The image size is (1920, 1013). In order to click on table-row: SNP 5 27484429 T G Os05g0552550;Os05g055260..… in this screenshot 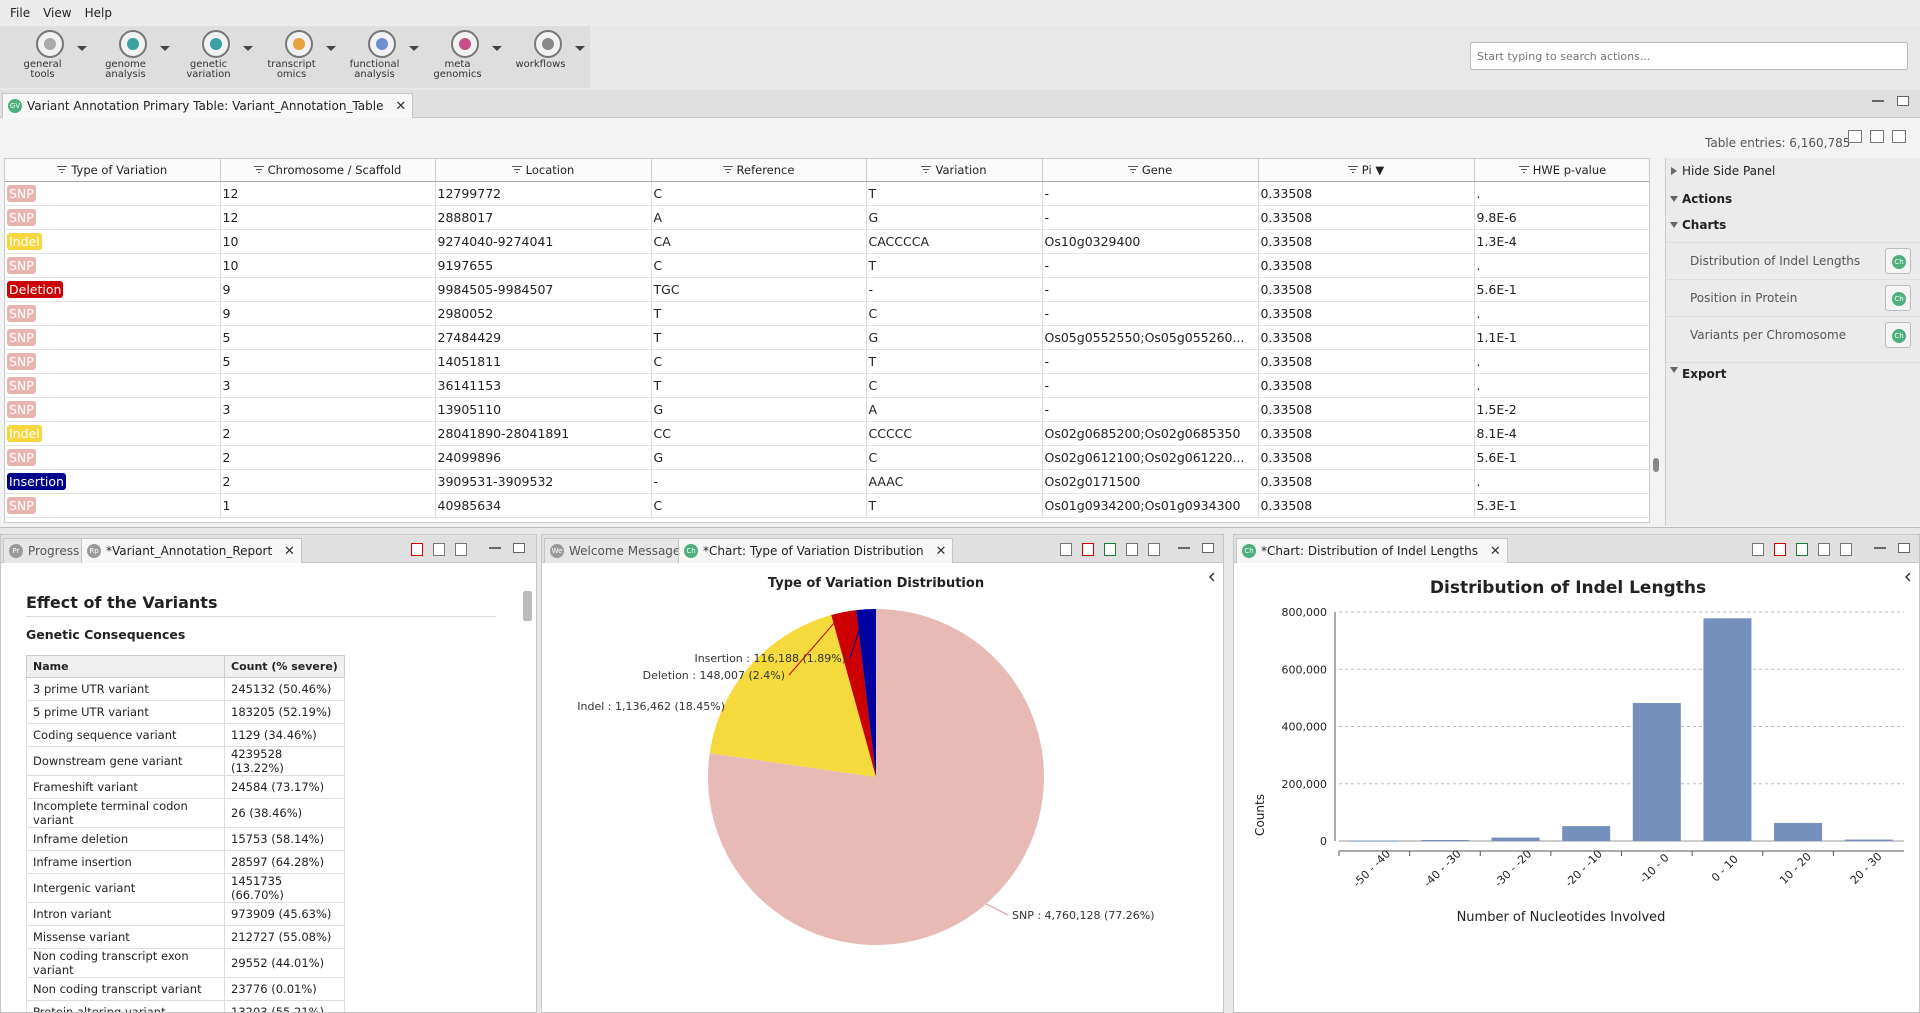, I will do `click(827, 337)`.